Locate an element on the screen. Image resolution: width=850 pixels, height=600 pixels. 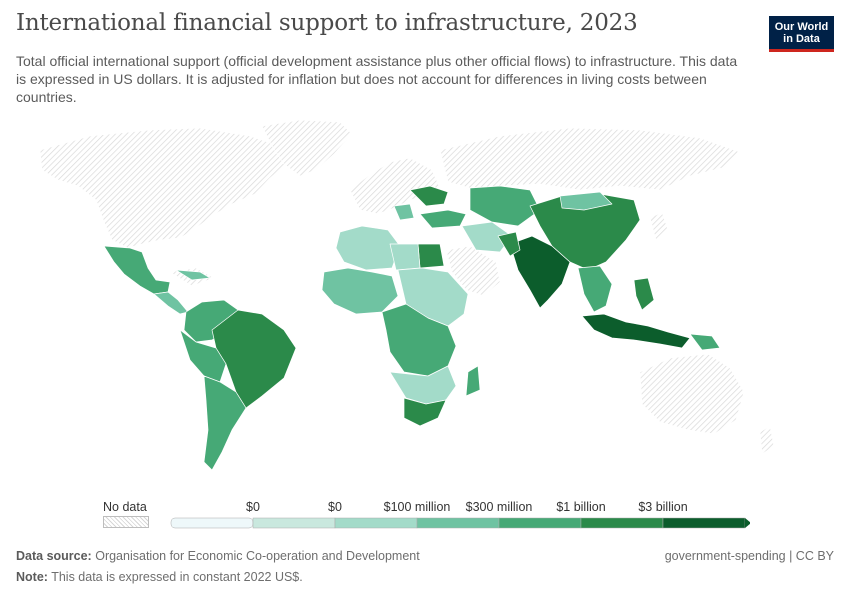
country-japan is located at coordinates (659, 226).